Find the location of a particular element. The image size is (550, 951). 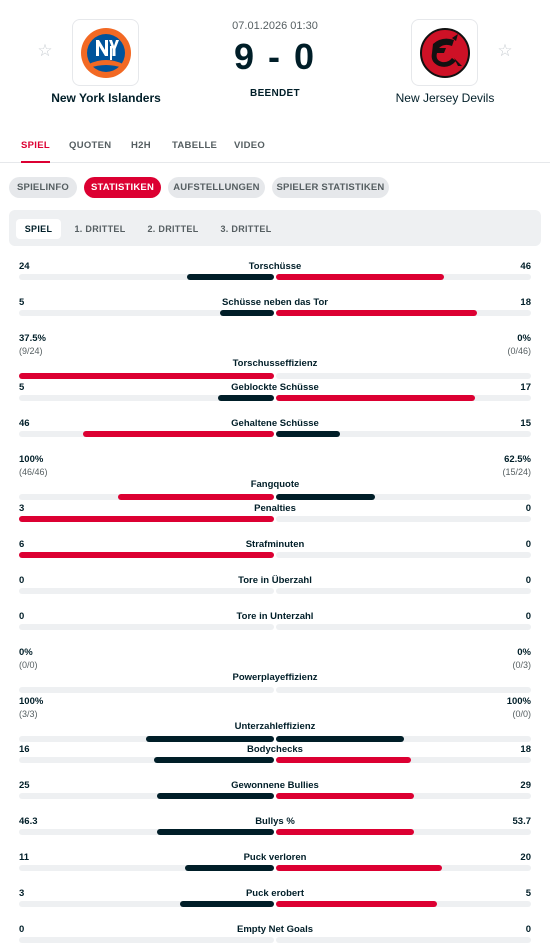

tab-h2h: H2H is located at coordinates (141, 145).